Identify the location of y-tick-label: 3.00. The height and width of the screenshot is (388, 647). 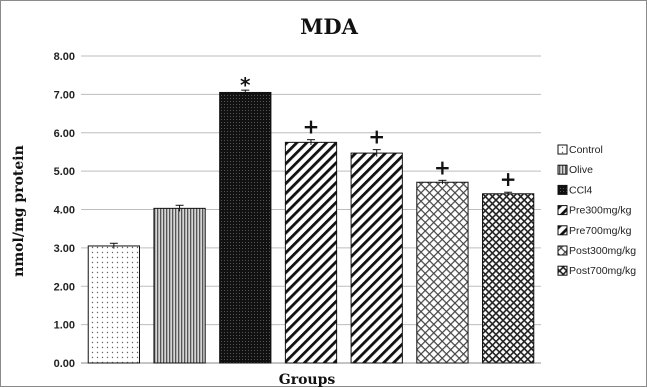
(64, 249).